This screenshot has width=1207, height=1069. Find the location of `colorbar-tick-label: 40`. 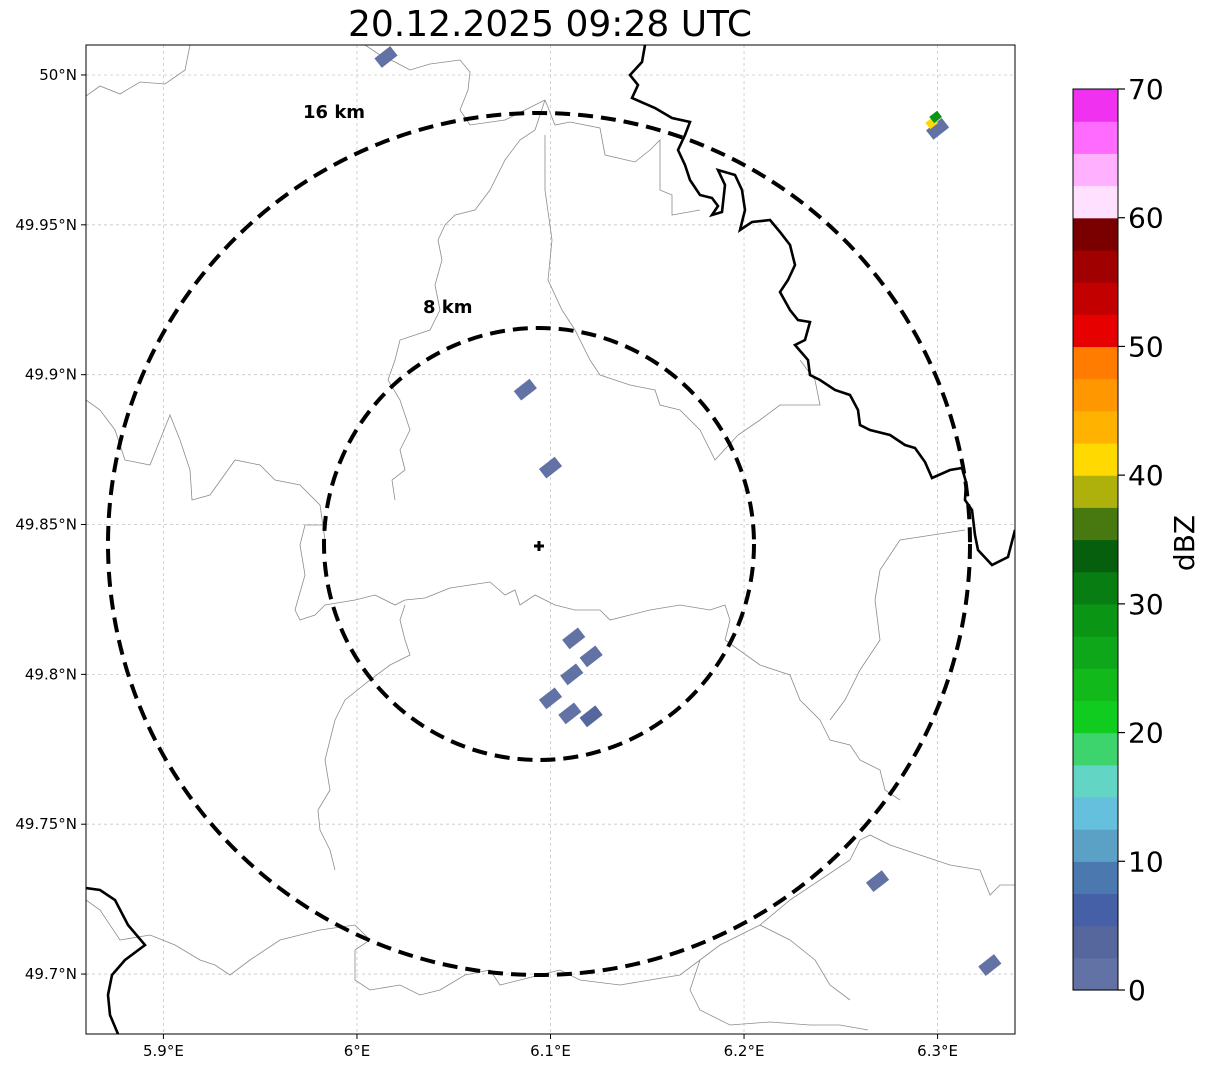

colorbar-tick-label: 40 is located at coordinates (1146, 475).